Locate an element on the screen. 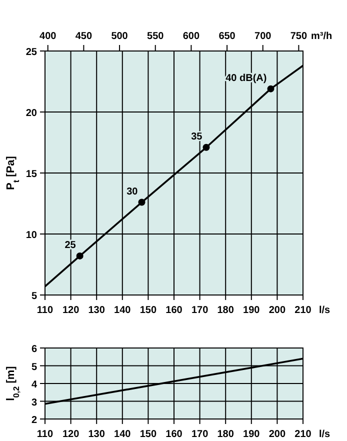 The image size is (347, 441). y-tick-label: 2 is located at coordinates (34, 420).